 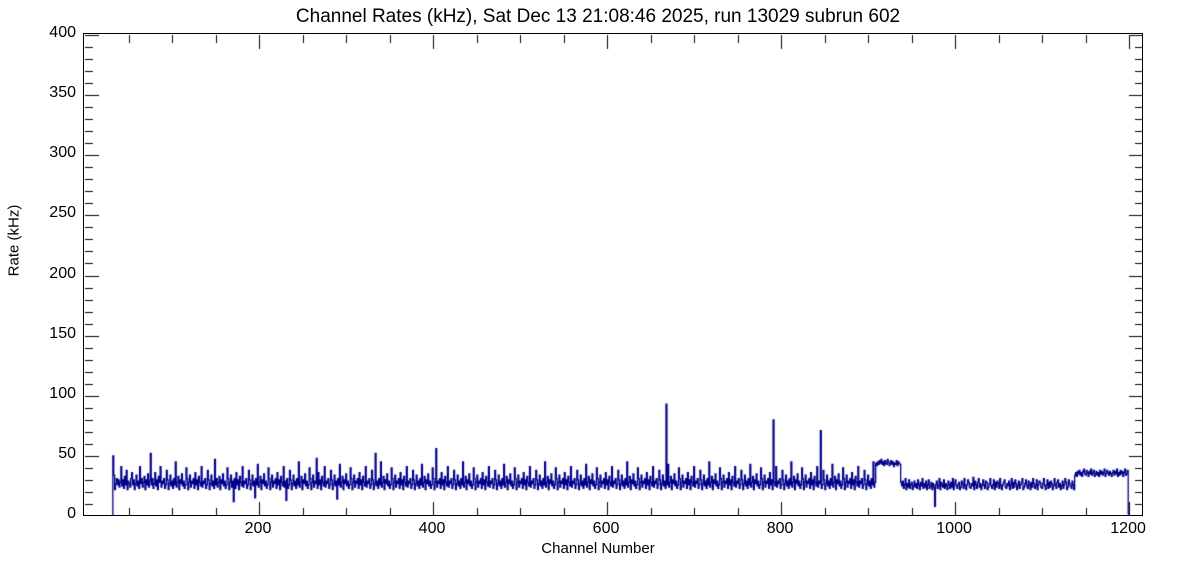 I want to click on y-tick-label: 300, so click(x=62, y=153).